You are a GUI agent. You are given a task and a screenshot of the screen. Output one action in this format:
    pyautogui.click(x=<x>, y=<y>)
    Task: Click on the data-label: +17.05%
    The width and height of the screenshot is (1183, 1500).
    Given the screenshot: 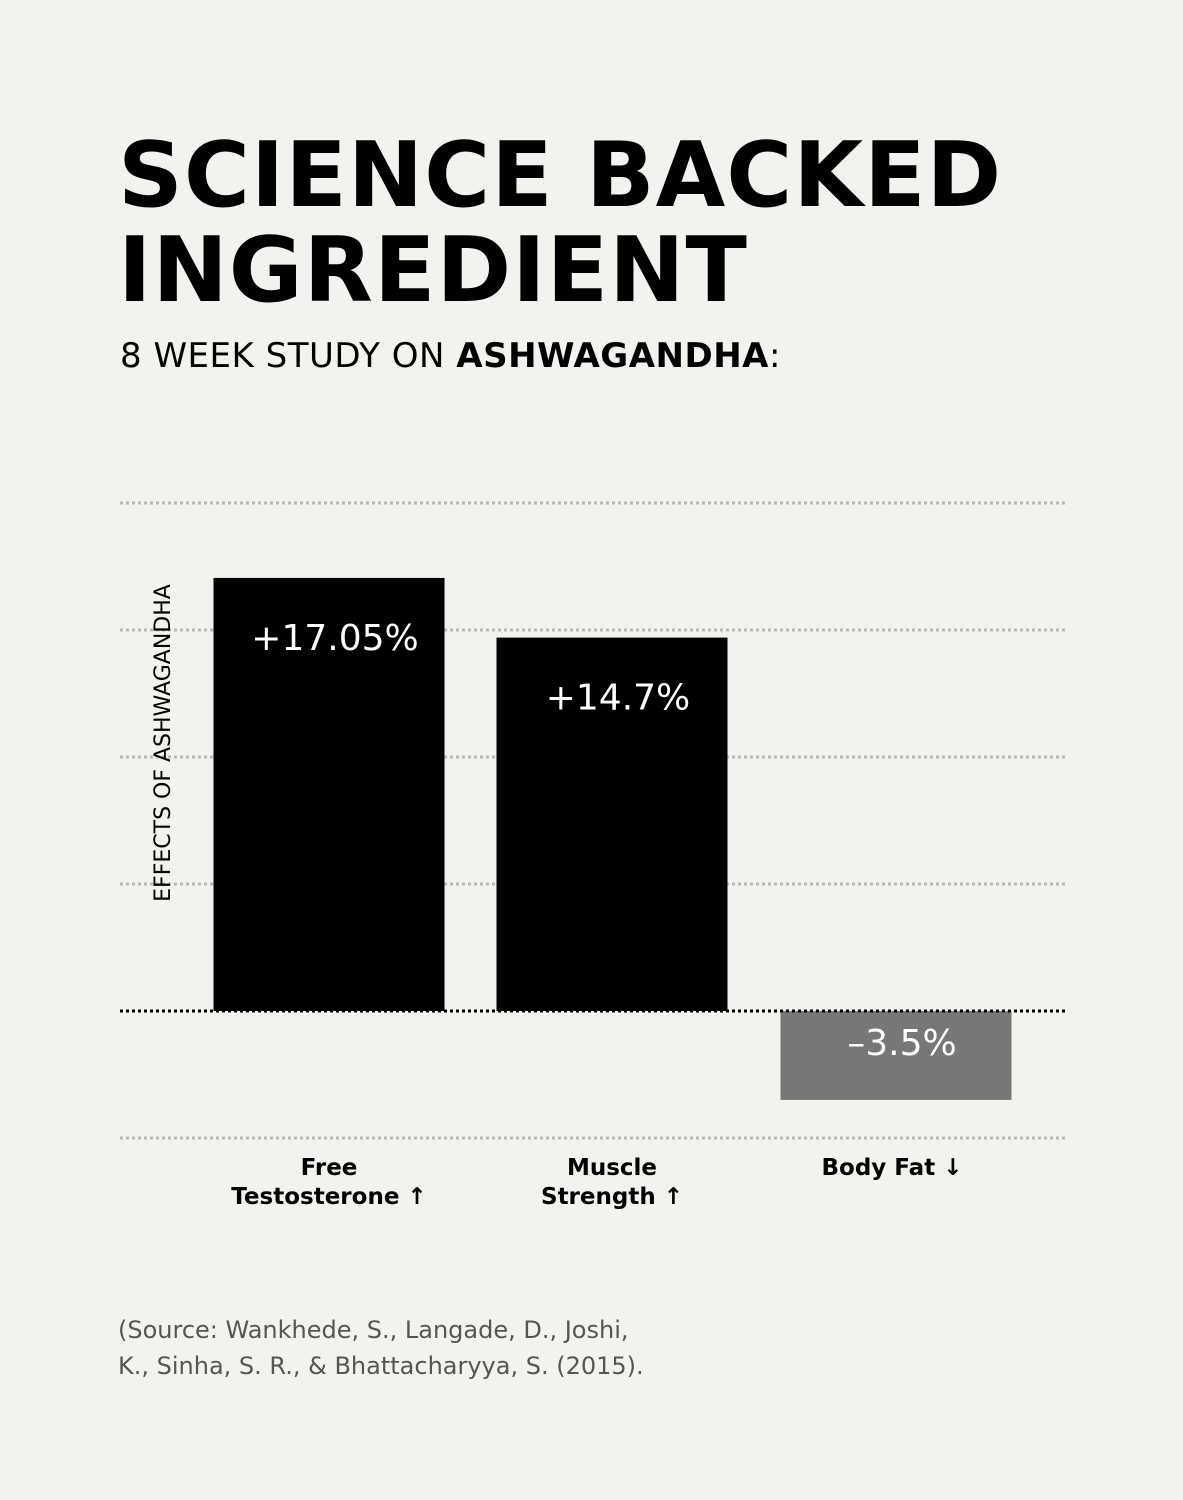 What is the action you would take?
    pyautogui.click(x=334, y=638)
    